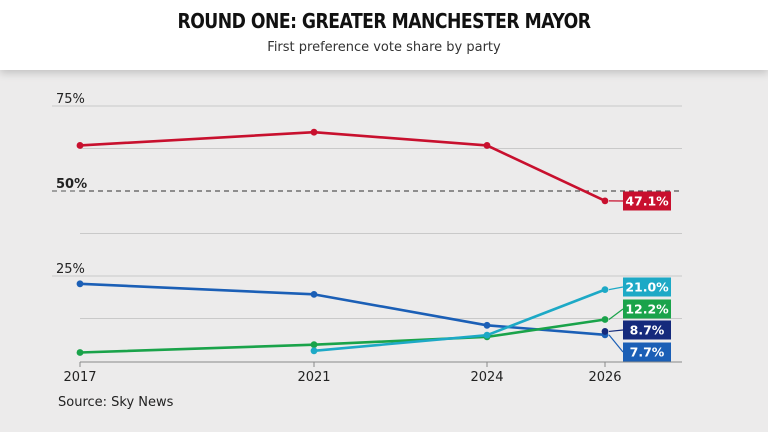 Image resolution: width=768 pixels, height=432 pixels. I want to click on end-labels: 47.1% 7.7% 12.2% 21.0% 8.7%, so click(639, 276).